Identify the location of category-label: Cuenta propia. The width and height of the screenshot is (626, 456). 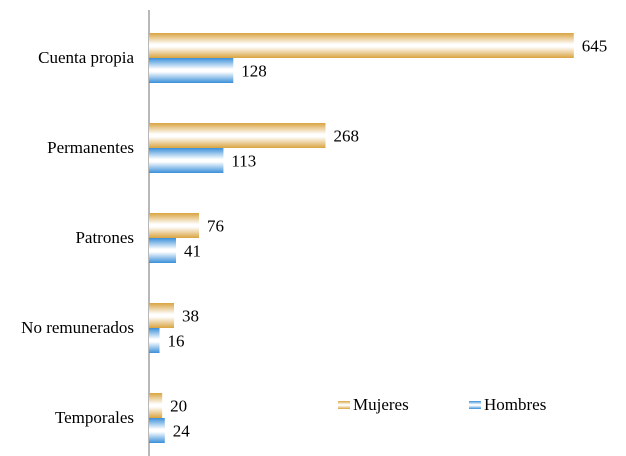
(67, 58).